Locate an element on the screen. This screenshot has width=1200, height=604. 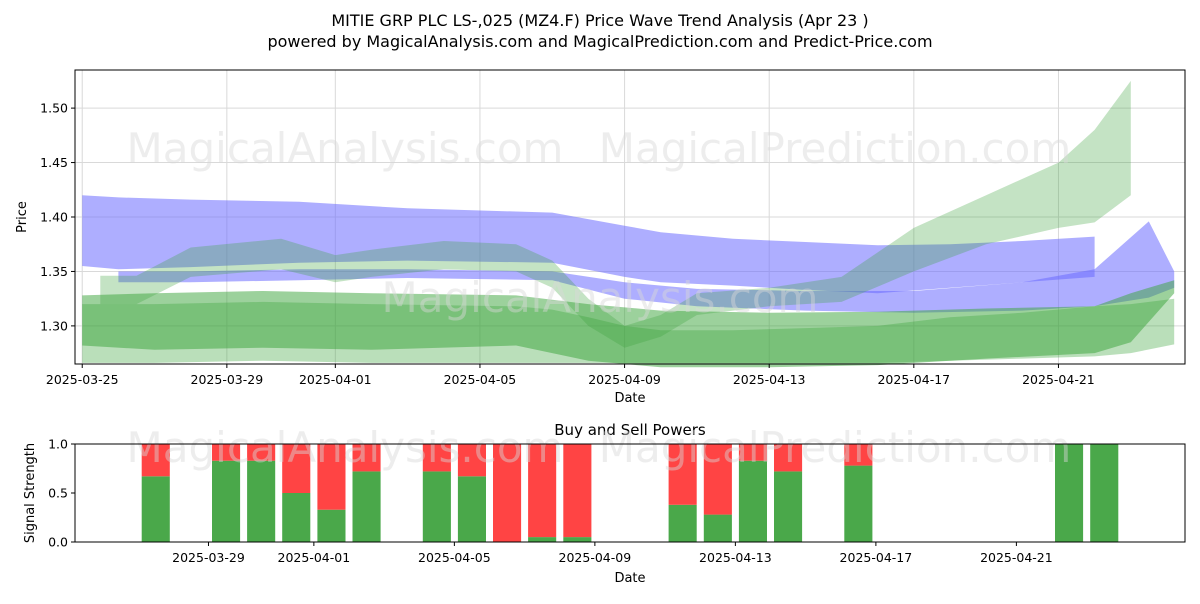
price-x-tick-label: 2025-03-25 is located at coordinates (82, 379).